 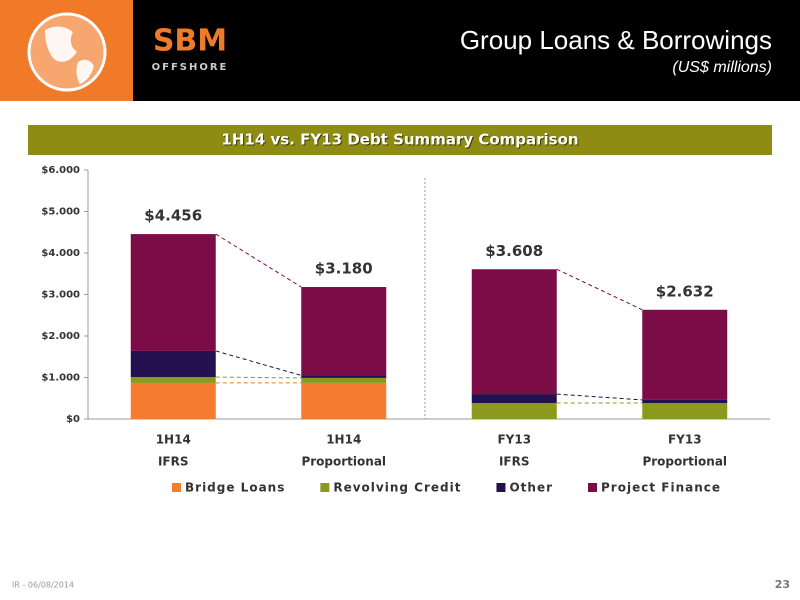 What do you see at coordinates (722, 67) in the screenshot?
I see `slide-subtitle: (US$ millions)` at bounding box center [722, 67].